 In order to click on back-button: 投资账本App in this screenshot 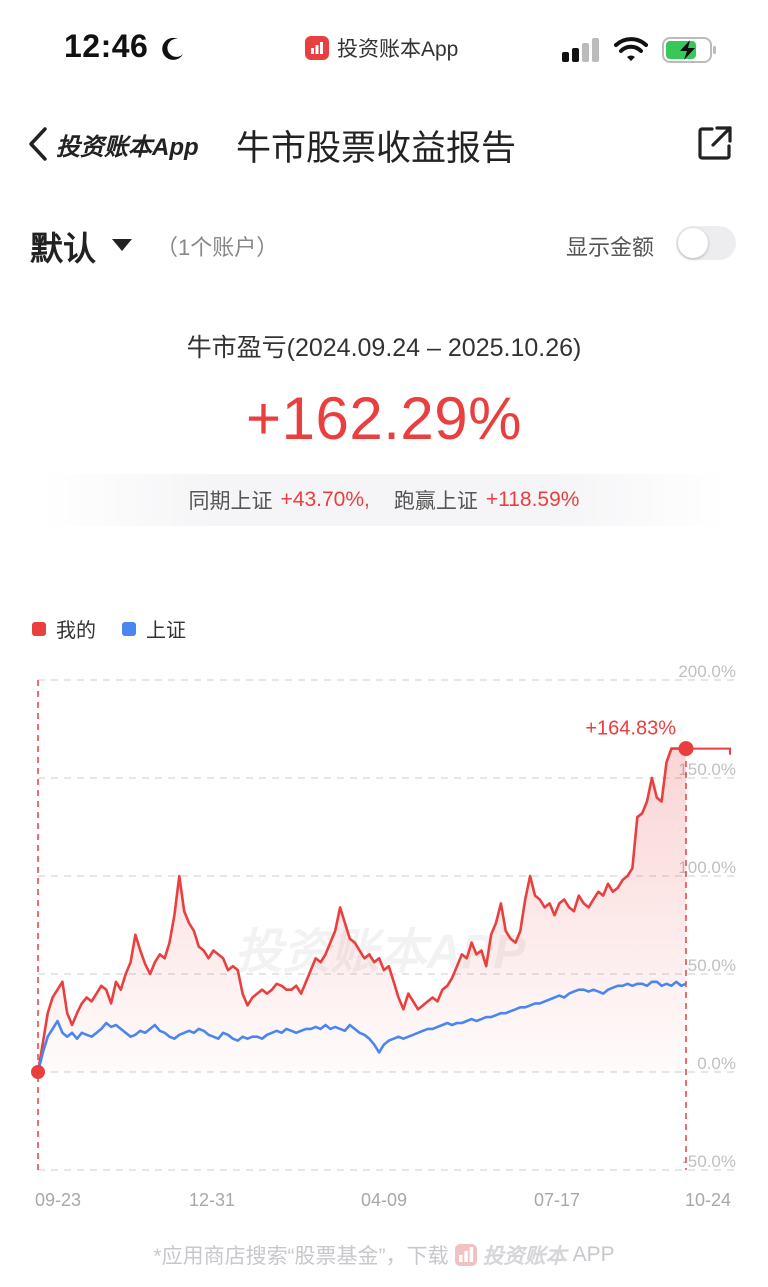, I will do `click(116, 144)`.